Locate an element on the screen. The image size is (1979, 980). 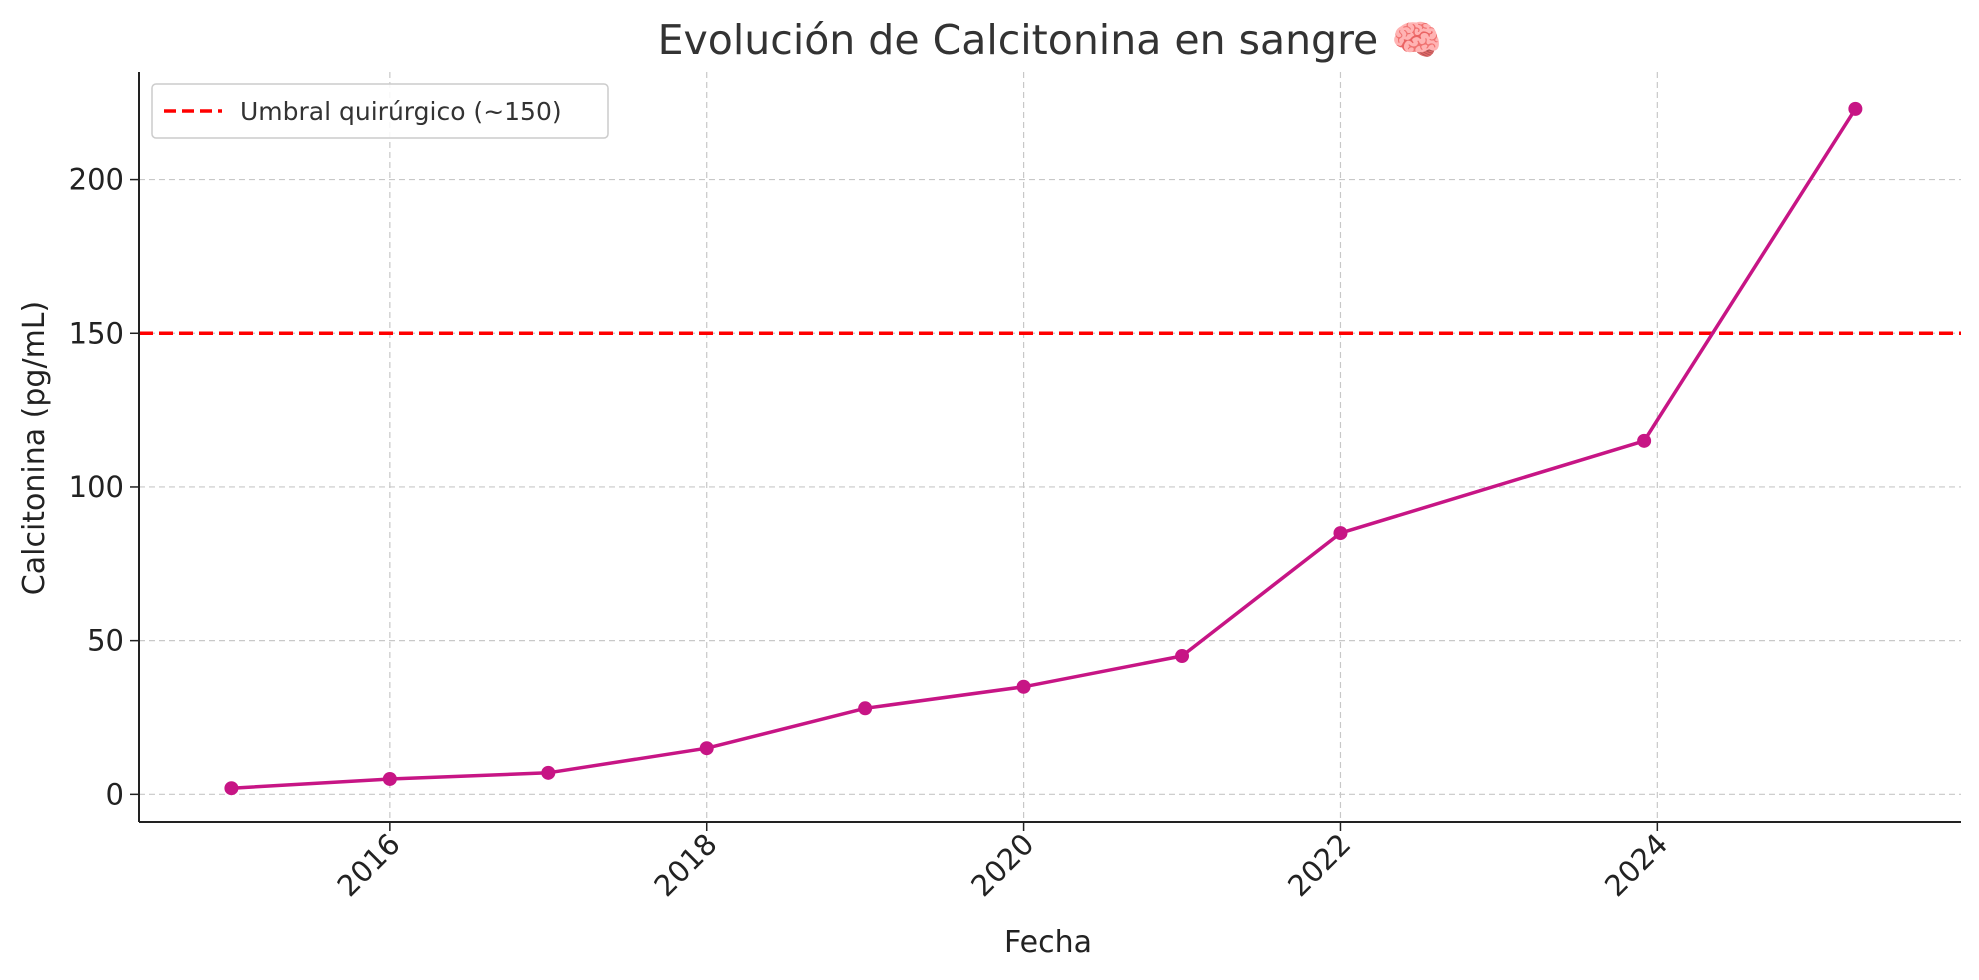
y-tick-label: 0 is located at coordinates (115, 794).